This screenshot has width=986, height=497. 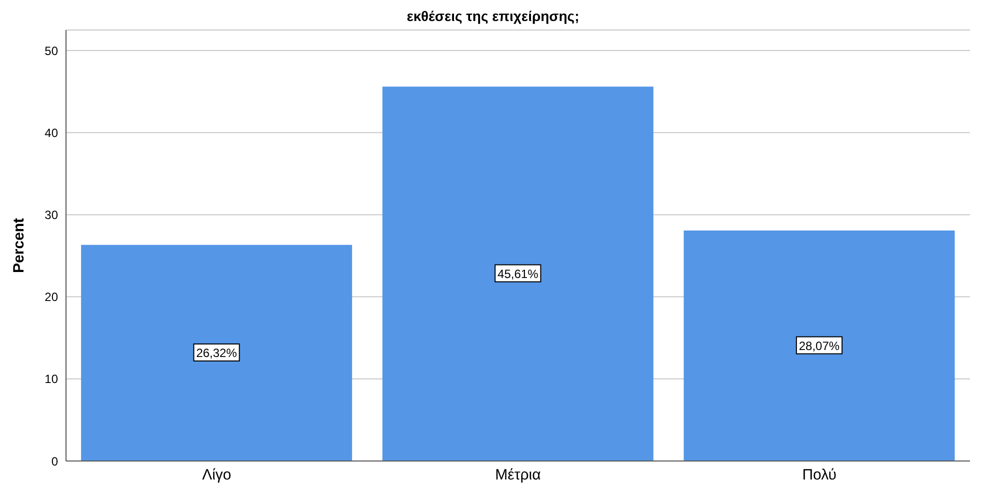 What do you see at coordinates (217, 475) in the screenshot?
I see `x-tick-label: Λίγο` at bounding box center [217, 475].